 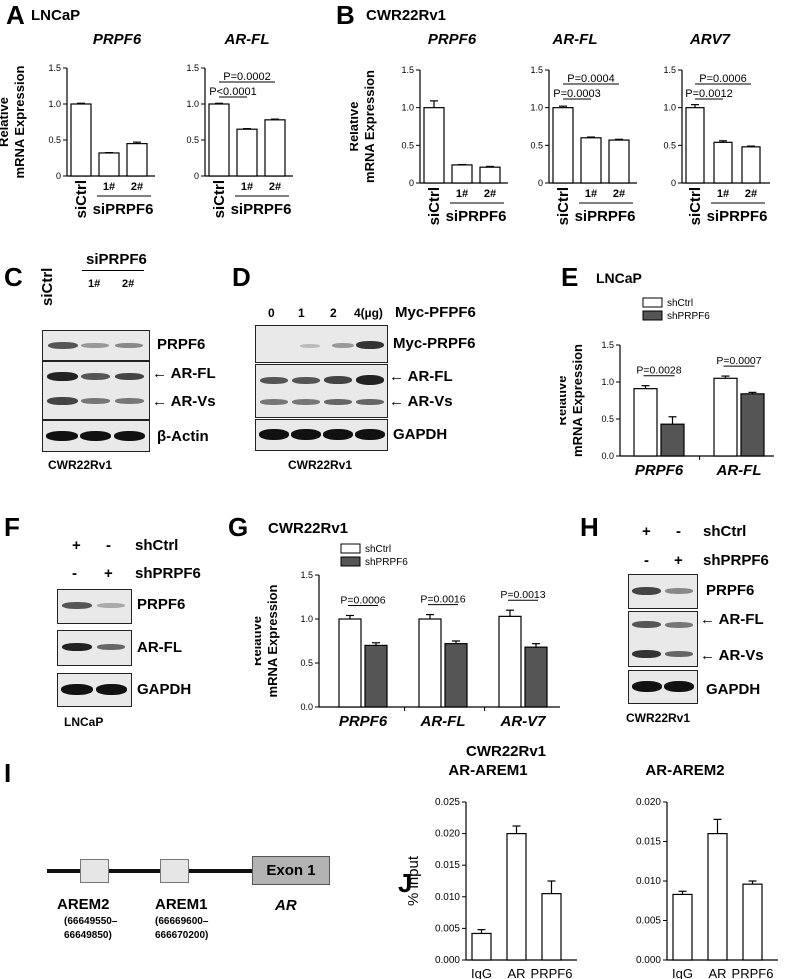 I want to click on panel-letter-d: D, so click(x=241, y=277).